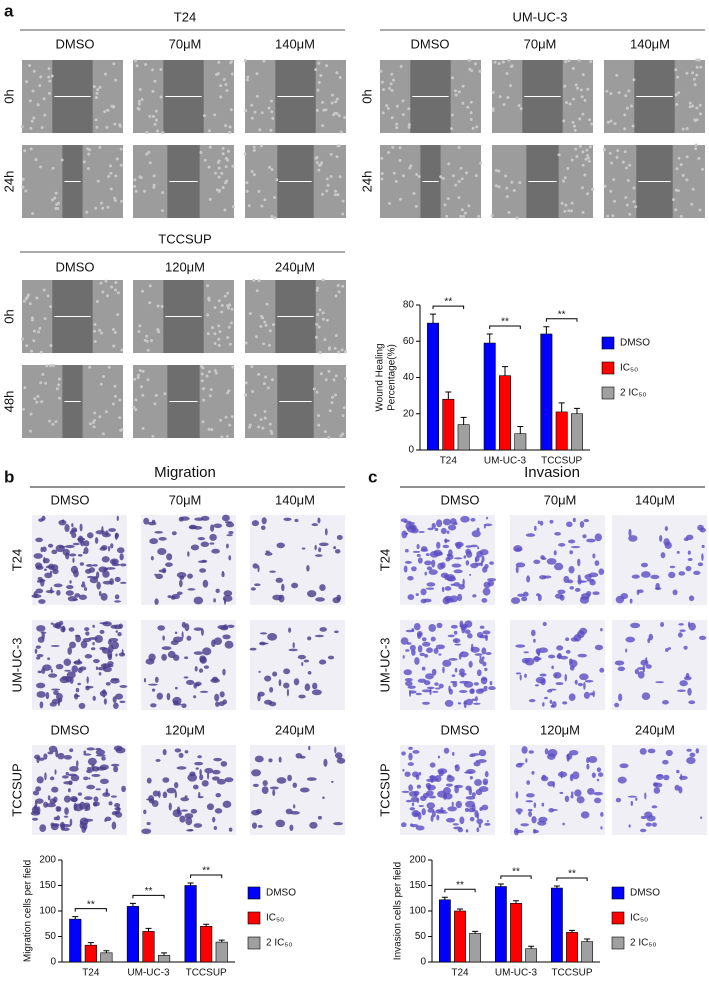 The image size is (709, 981). Describe the element at coordinates (531, 947) in the screenshot. I see `error-bar` at that location.